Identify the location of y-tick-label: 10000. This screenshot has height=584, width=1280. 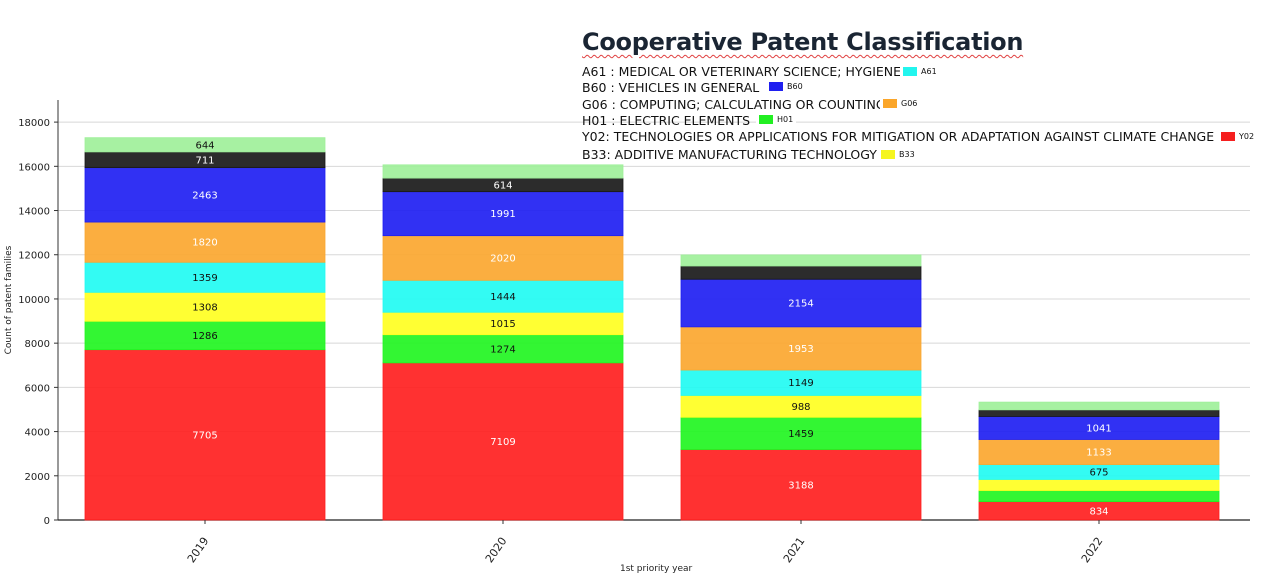
(34, 300).